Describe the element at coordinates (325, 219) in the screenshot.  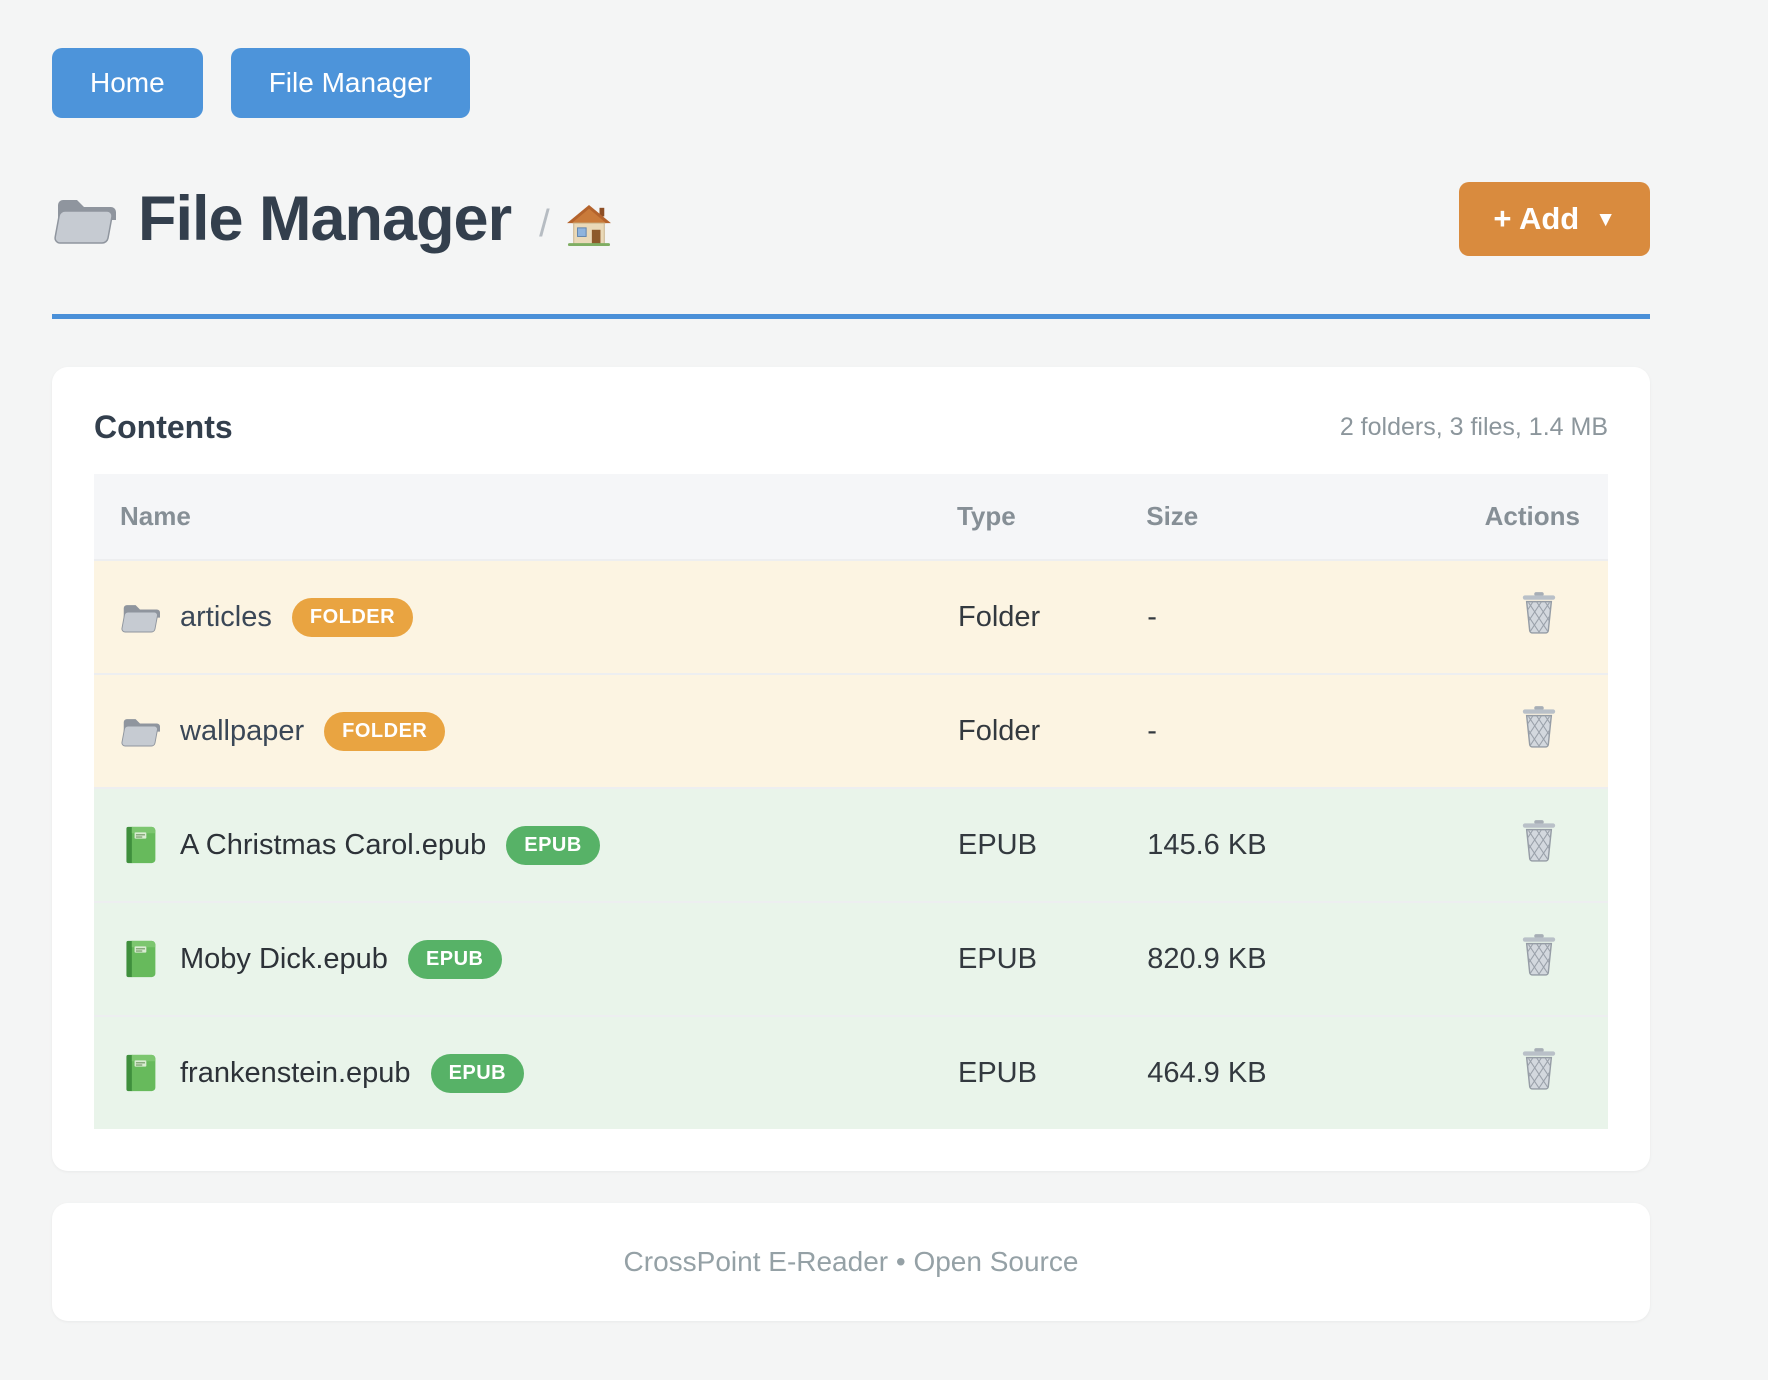
I see `page-title: File Manager` at that location.